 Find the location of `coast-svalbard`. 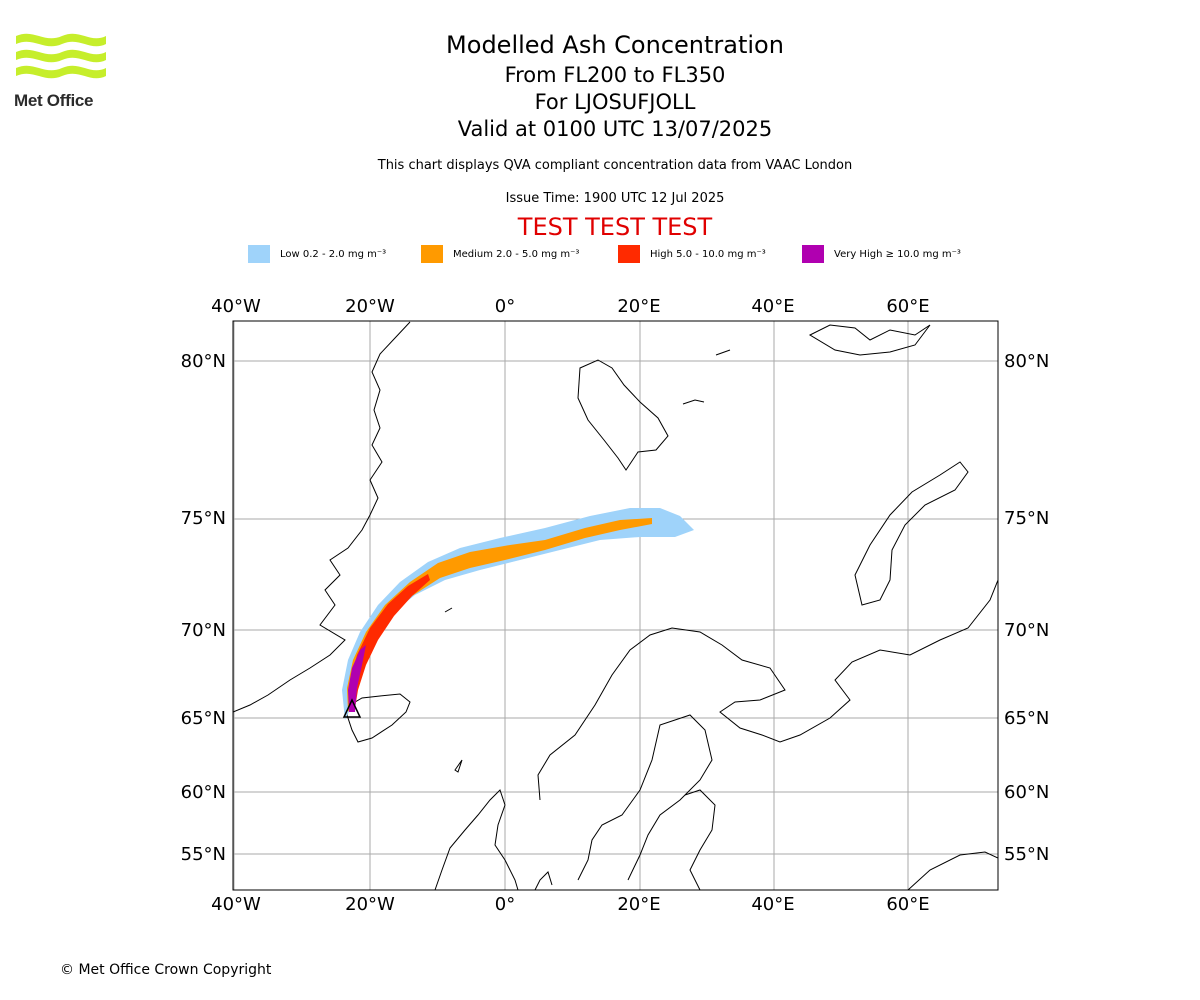

coast-svalbard is located at coordinates (623, 415).